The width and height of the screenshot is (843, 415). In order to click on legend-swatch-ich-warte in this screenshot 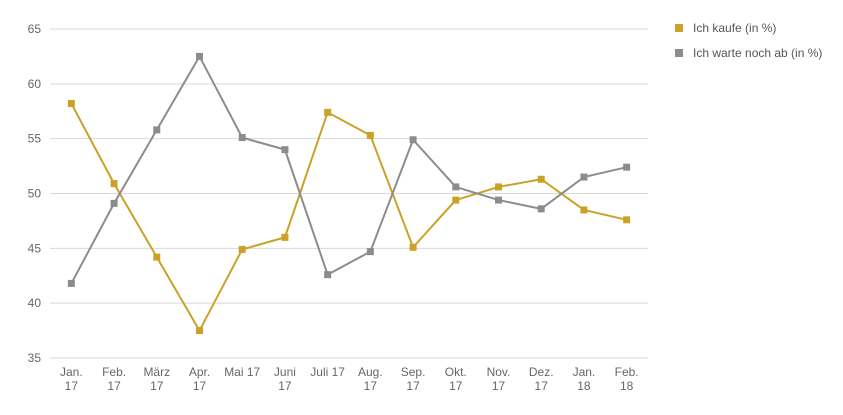, I will do `click(679, 53)`.